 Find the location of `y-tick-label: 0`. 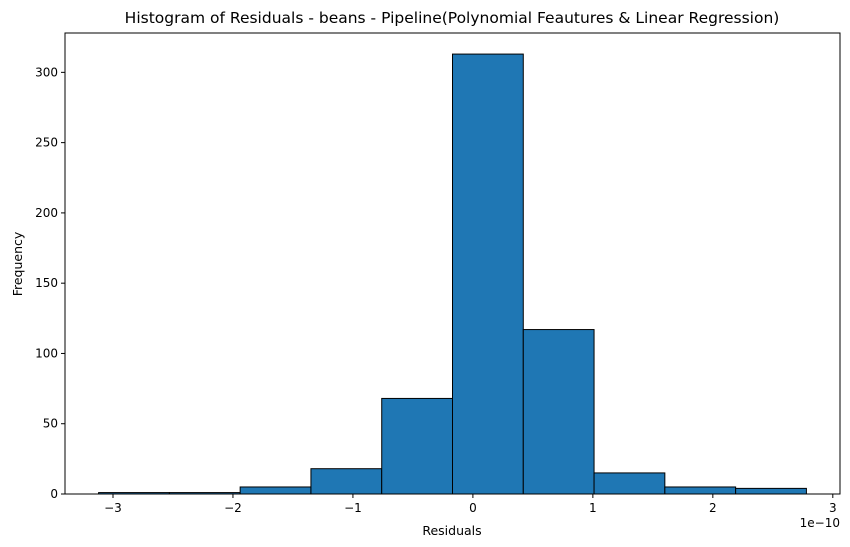

y-tick-label: 0 is located at coordinates (54, 494).